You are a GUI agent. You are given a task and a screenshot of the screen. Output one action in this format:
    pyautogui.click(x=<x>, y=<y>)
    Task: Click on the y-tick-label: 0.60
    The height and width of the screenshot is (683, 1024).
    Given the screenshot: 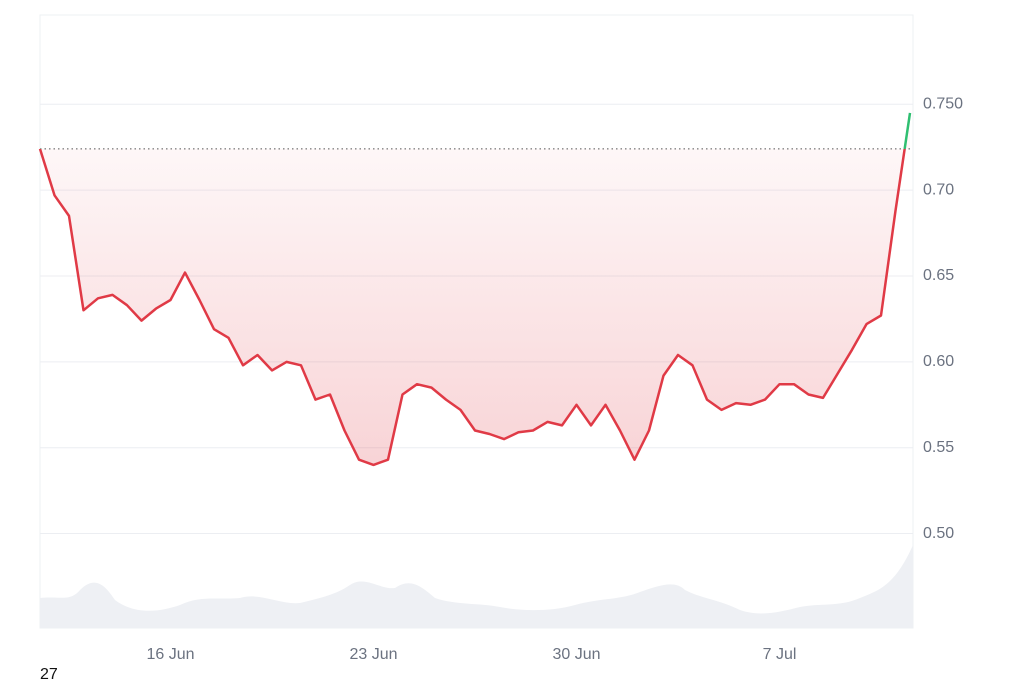 What is the action you would take?
    pyautogui.click(x=938, y=361)
    